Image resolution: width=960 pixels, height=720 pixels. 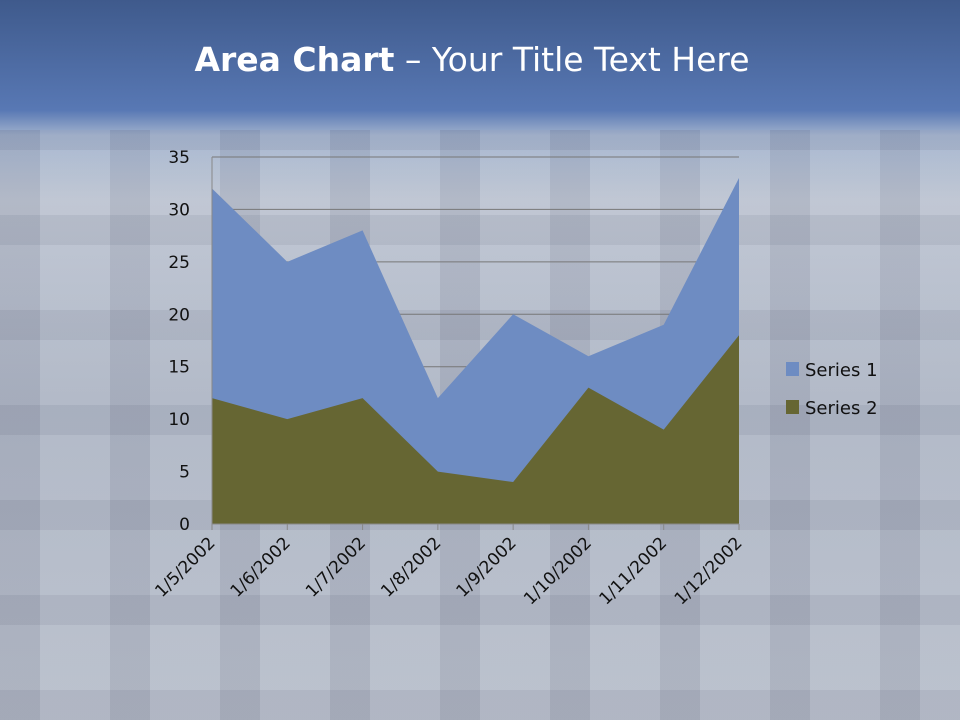 I want to click on y-tick-label: 25, so click(x=179, y=263).